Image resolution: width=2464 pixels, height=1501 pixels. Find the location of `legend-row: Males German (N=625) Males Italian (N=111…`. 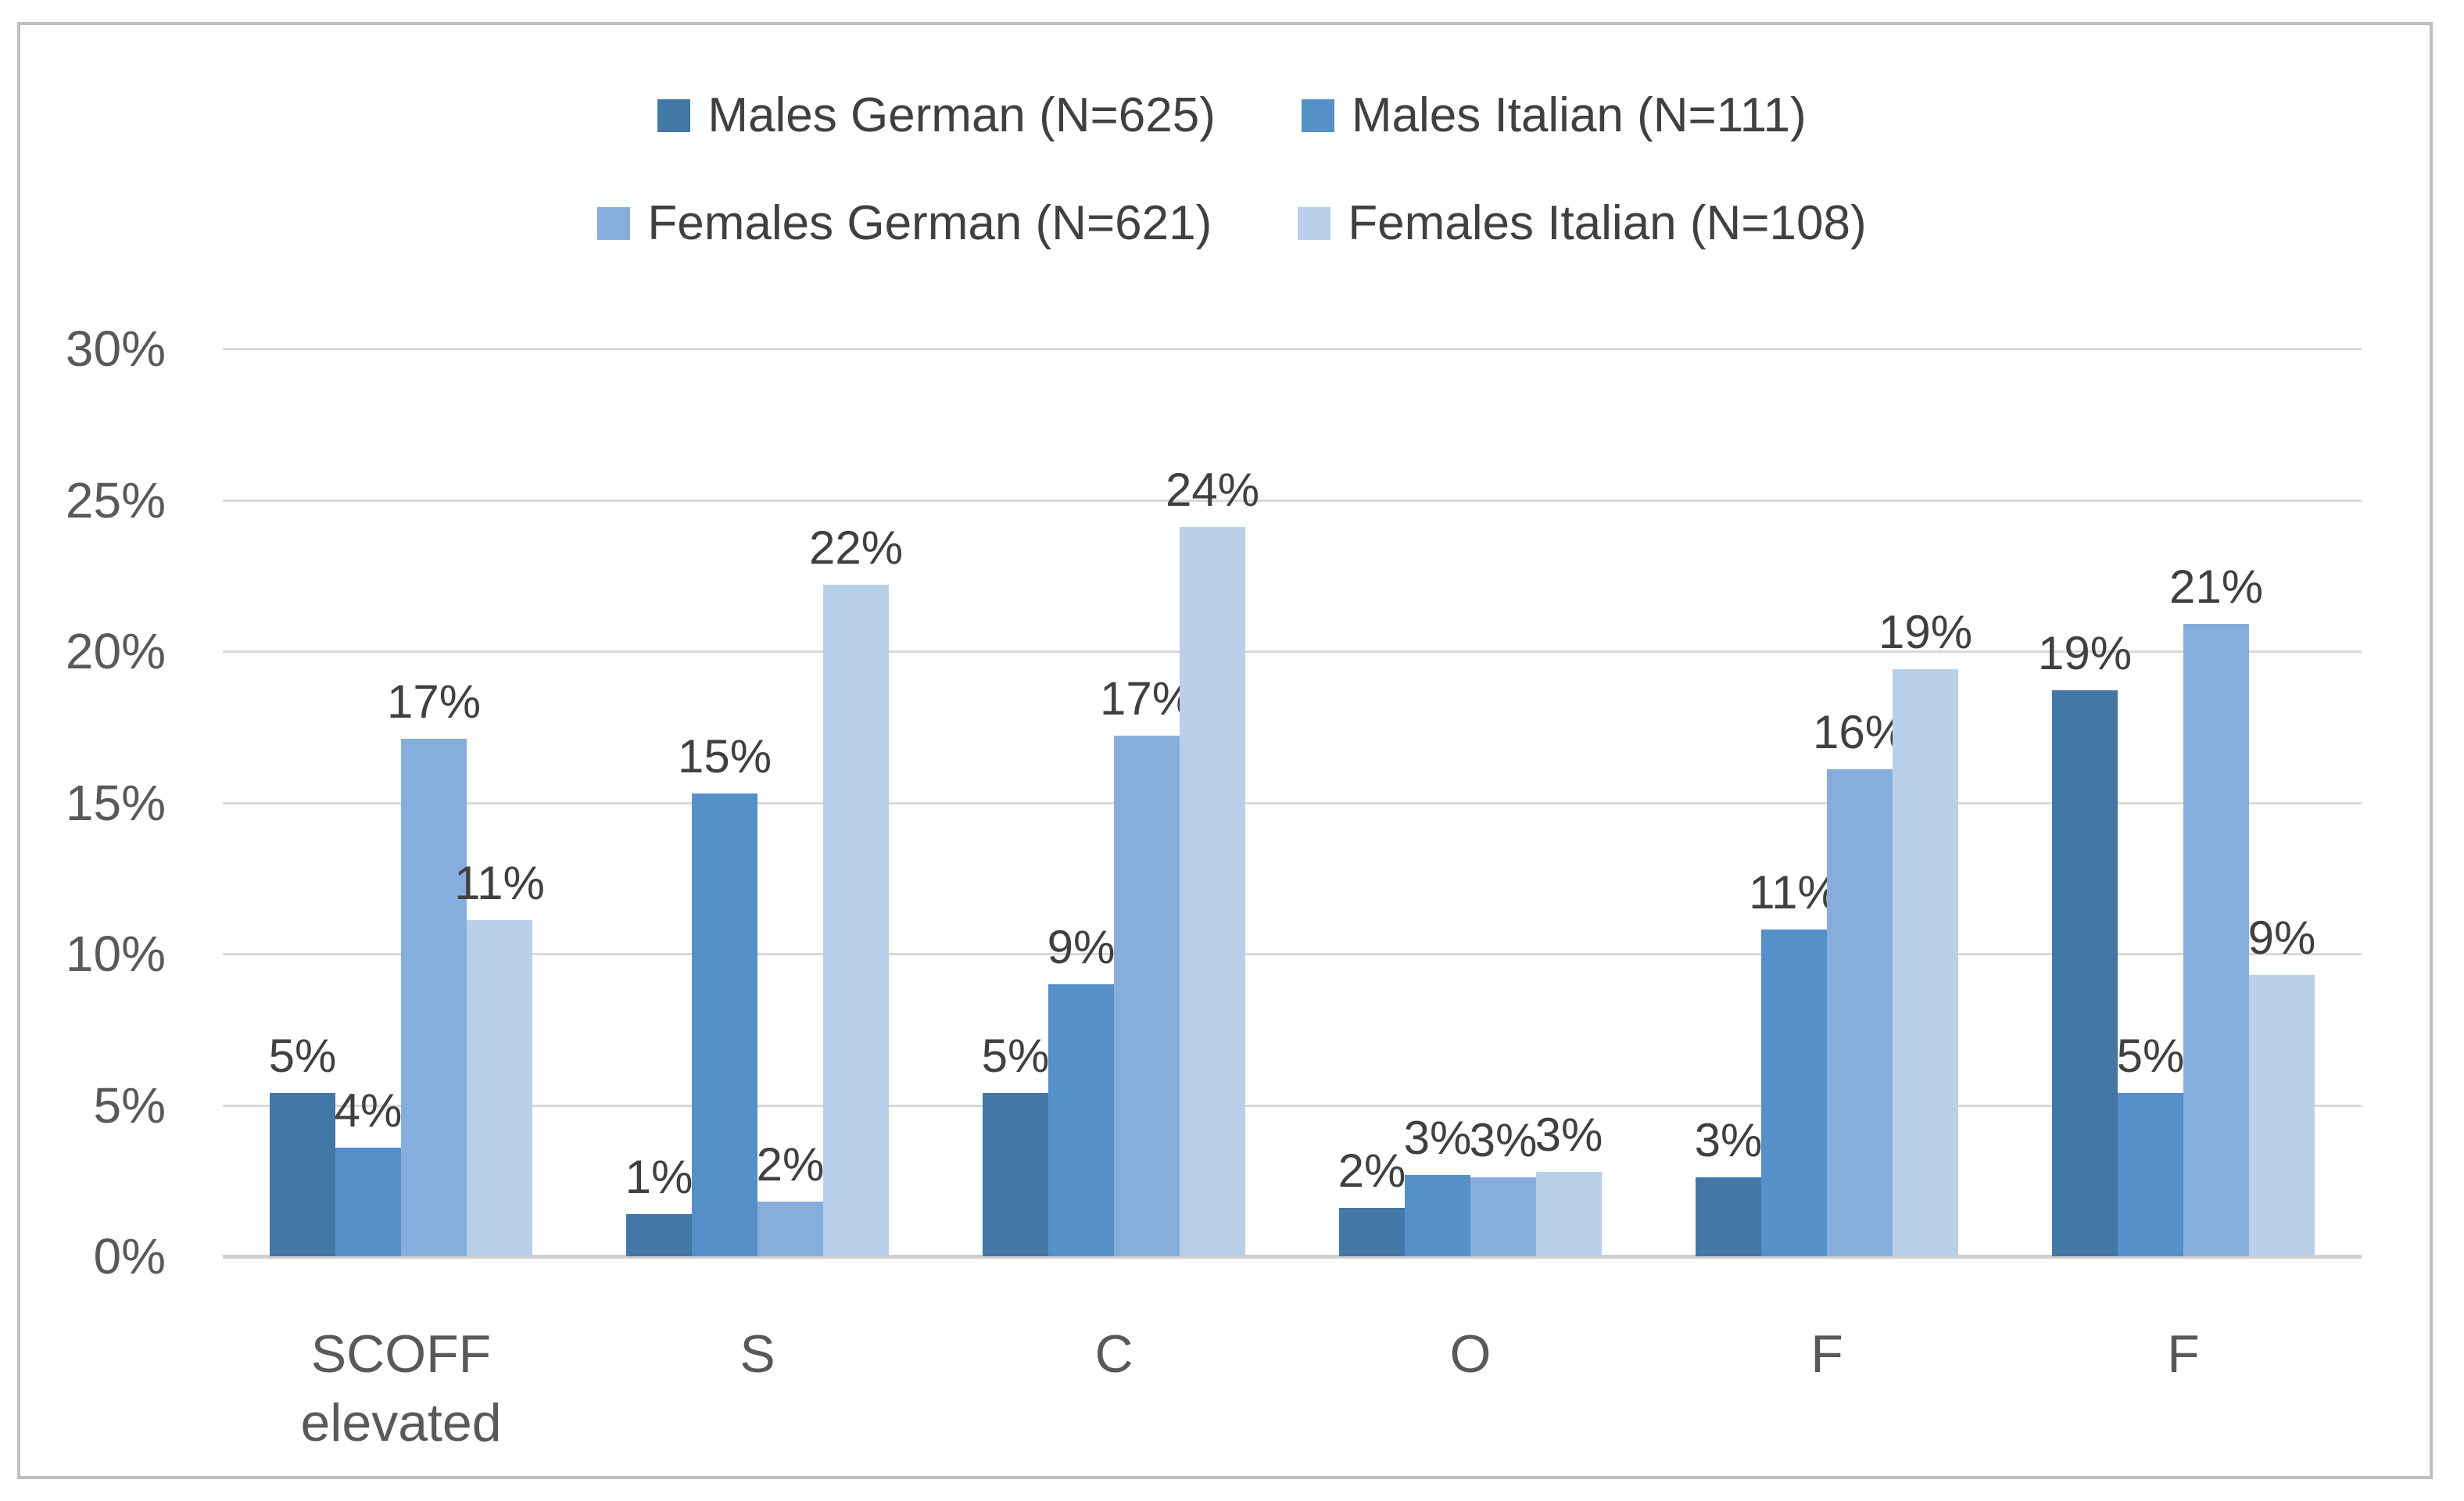

legend-row: Males German (N=625) Males Italian (N=111… is located at coordinates (1232, 116).